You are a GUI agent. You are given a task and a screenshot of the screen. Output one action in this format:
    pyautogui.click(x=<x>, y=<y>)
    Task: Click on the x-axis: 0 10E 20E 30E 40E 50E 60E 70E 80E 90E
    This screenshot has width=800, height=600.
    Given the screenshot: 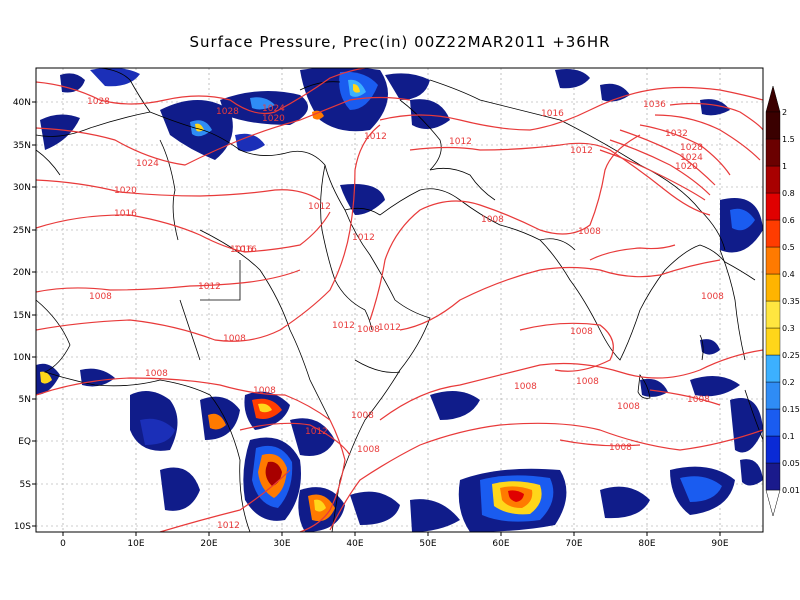 What is the action you would take?
    pyautogui.click(x=394, y=544)
    